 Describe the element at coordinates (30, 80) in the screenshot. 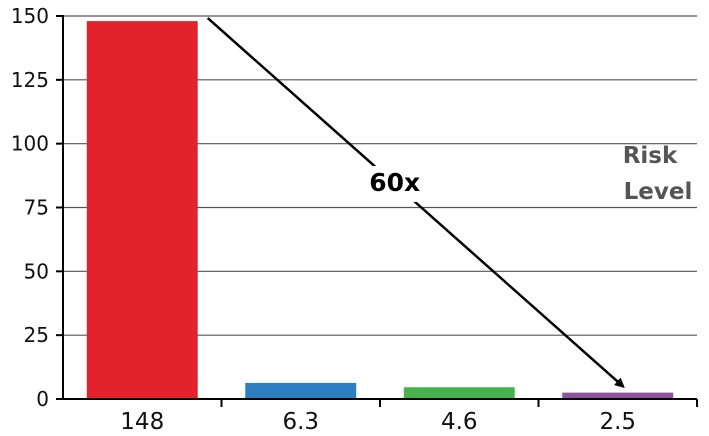

I see `y-tick-label: 125` at that location.